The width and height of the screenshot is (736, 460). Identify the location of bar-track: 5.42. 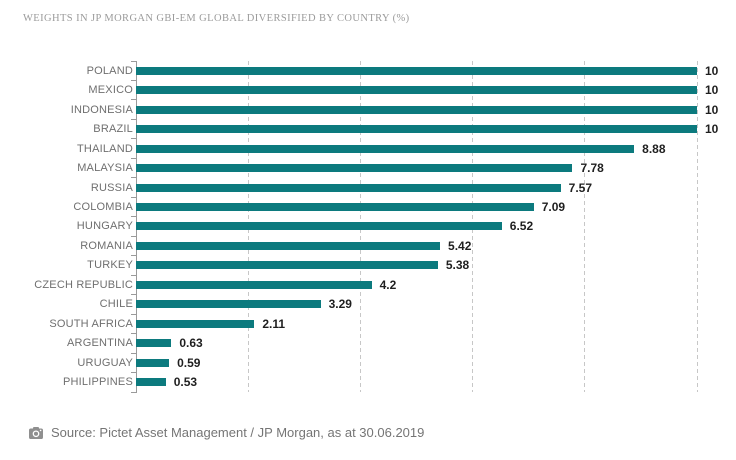
(416, 245).